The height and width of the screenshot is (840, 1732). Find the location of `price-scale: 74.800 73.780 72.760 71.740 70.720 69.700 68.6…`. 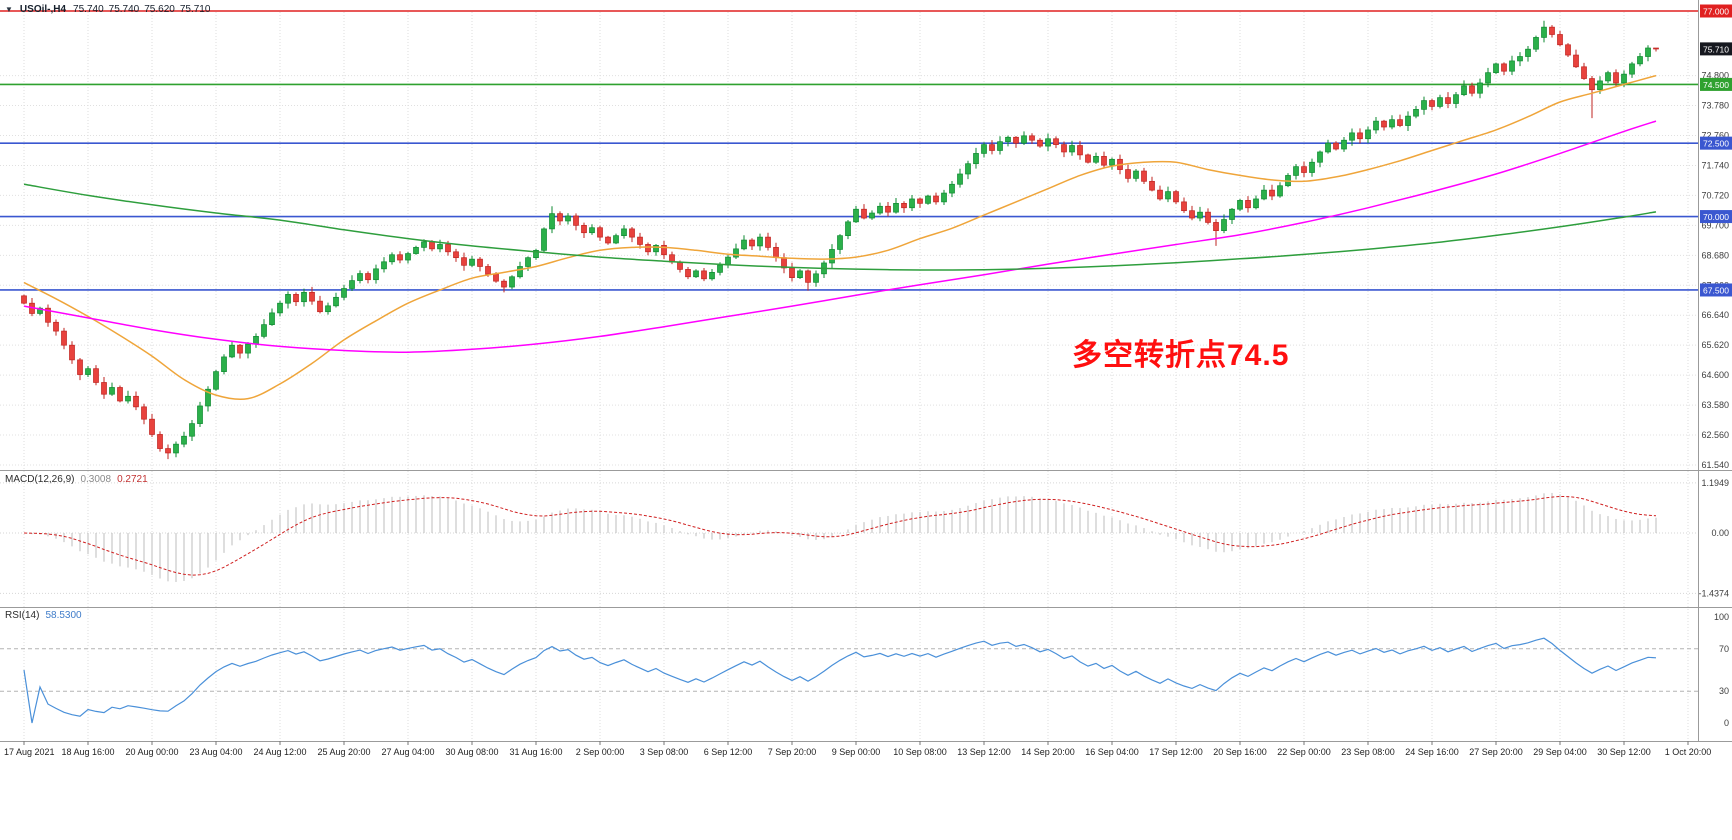

price-scale: 74.800 73.780 72.760 71.740 70.720 69.700 68.6… is located at coordinates (1716, 237).